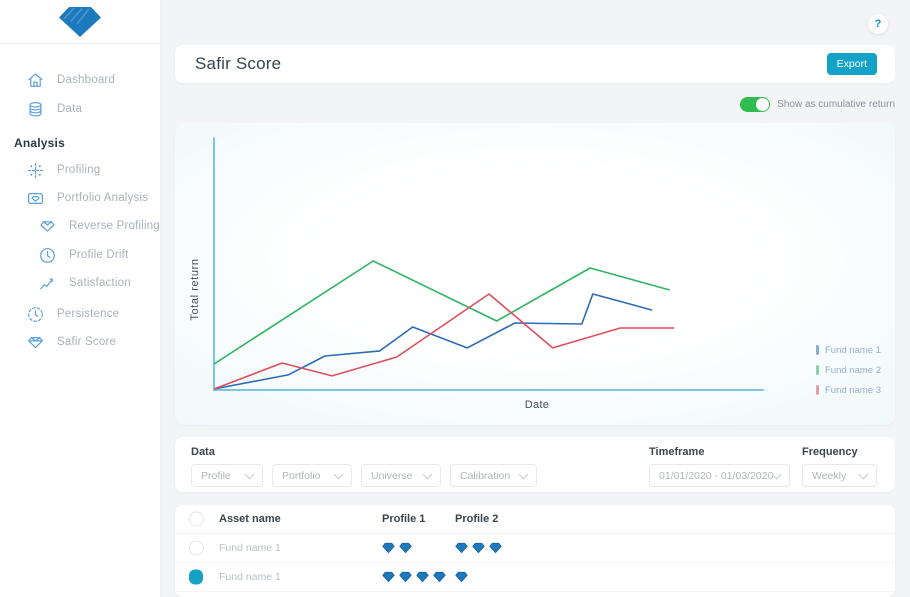 This screenshot has height=597, width=910. I want to click on cumulative-return-toggle, so click(755, 104).